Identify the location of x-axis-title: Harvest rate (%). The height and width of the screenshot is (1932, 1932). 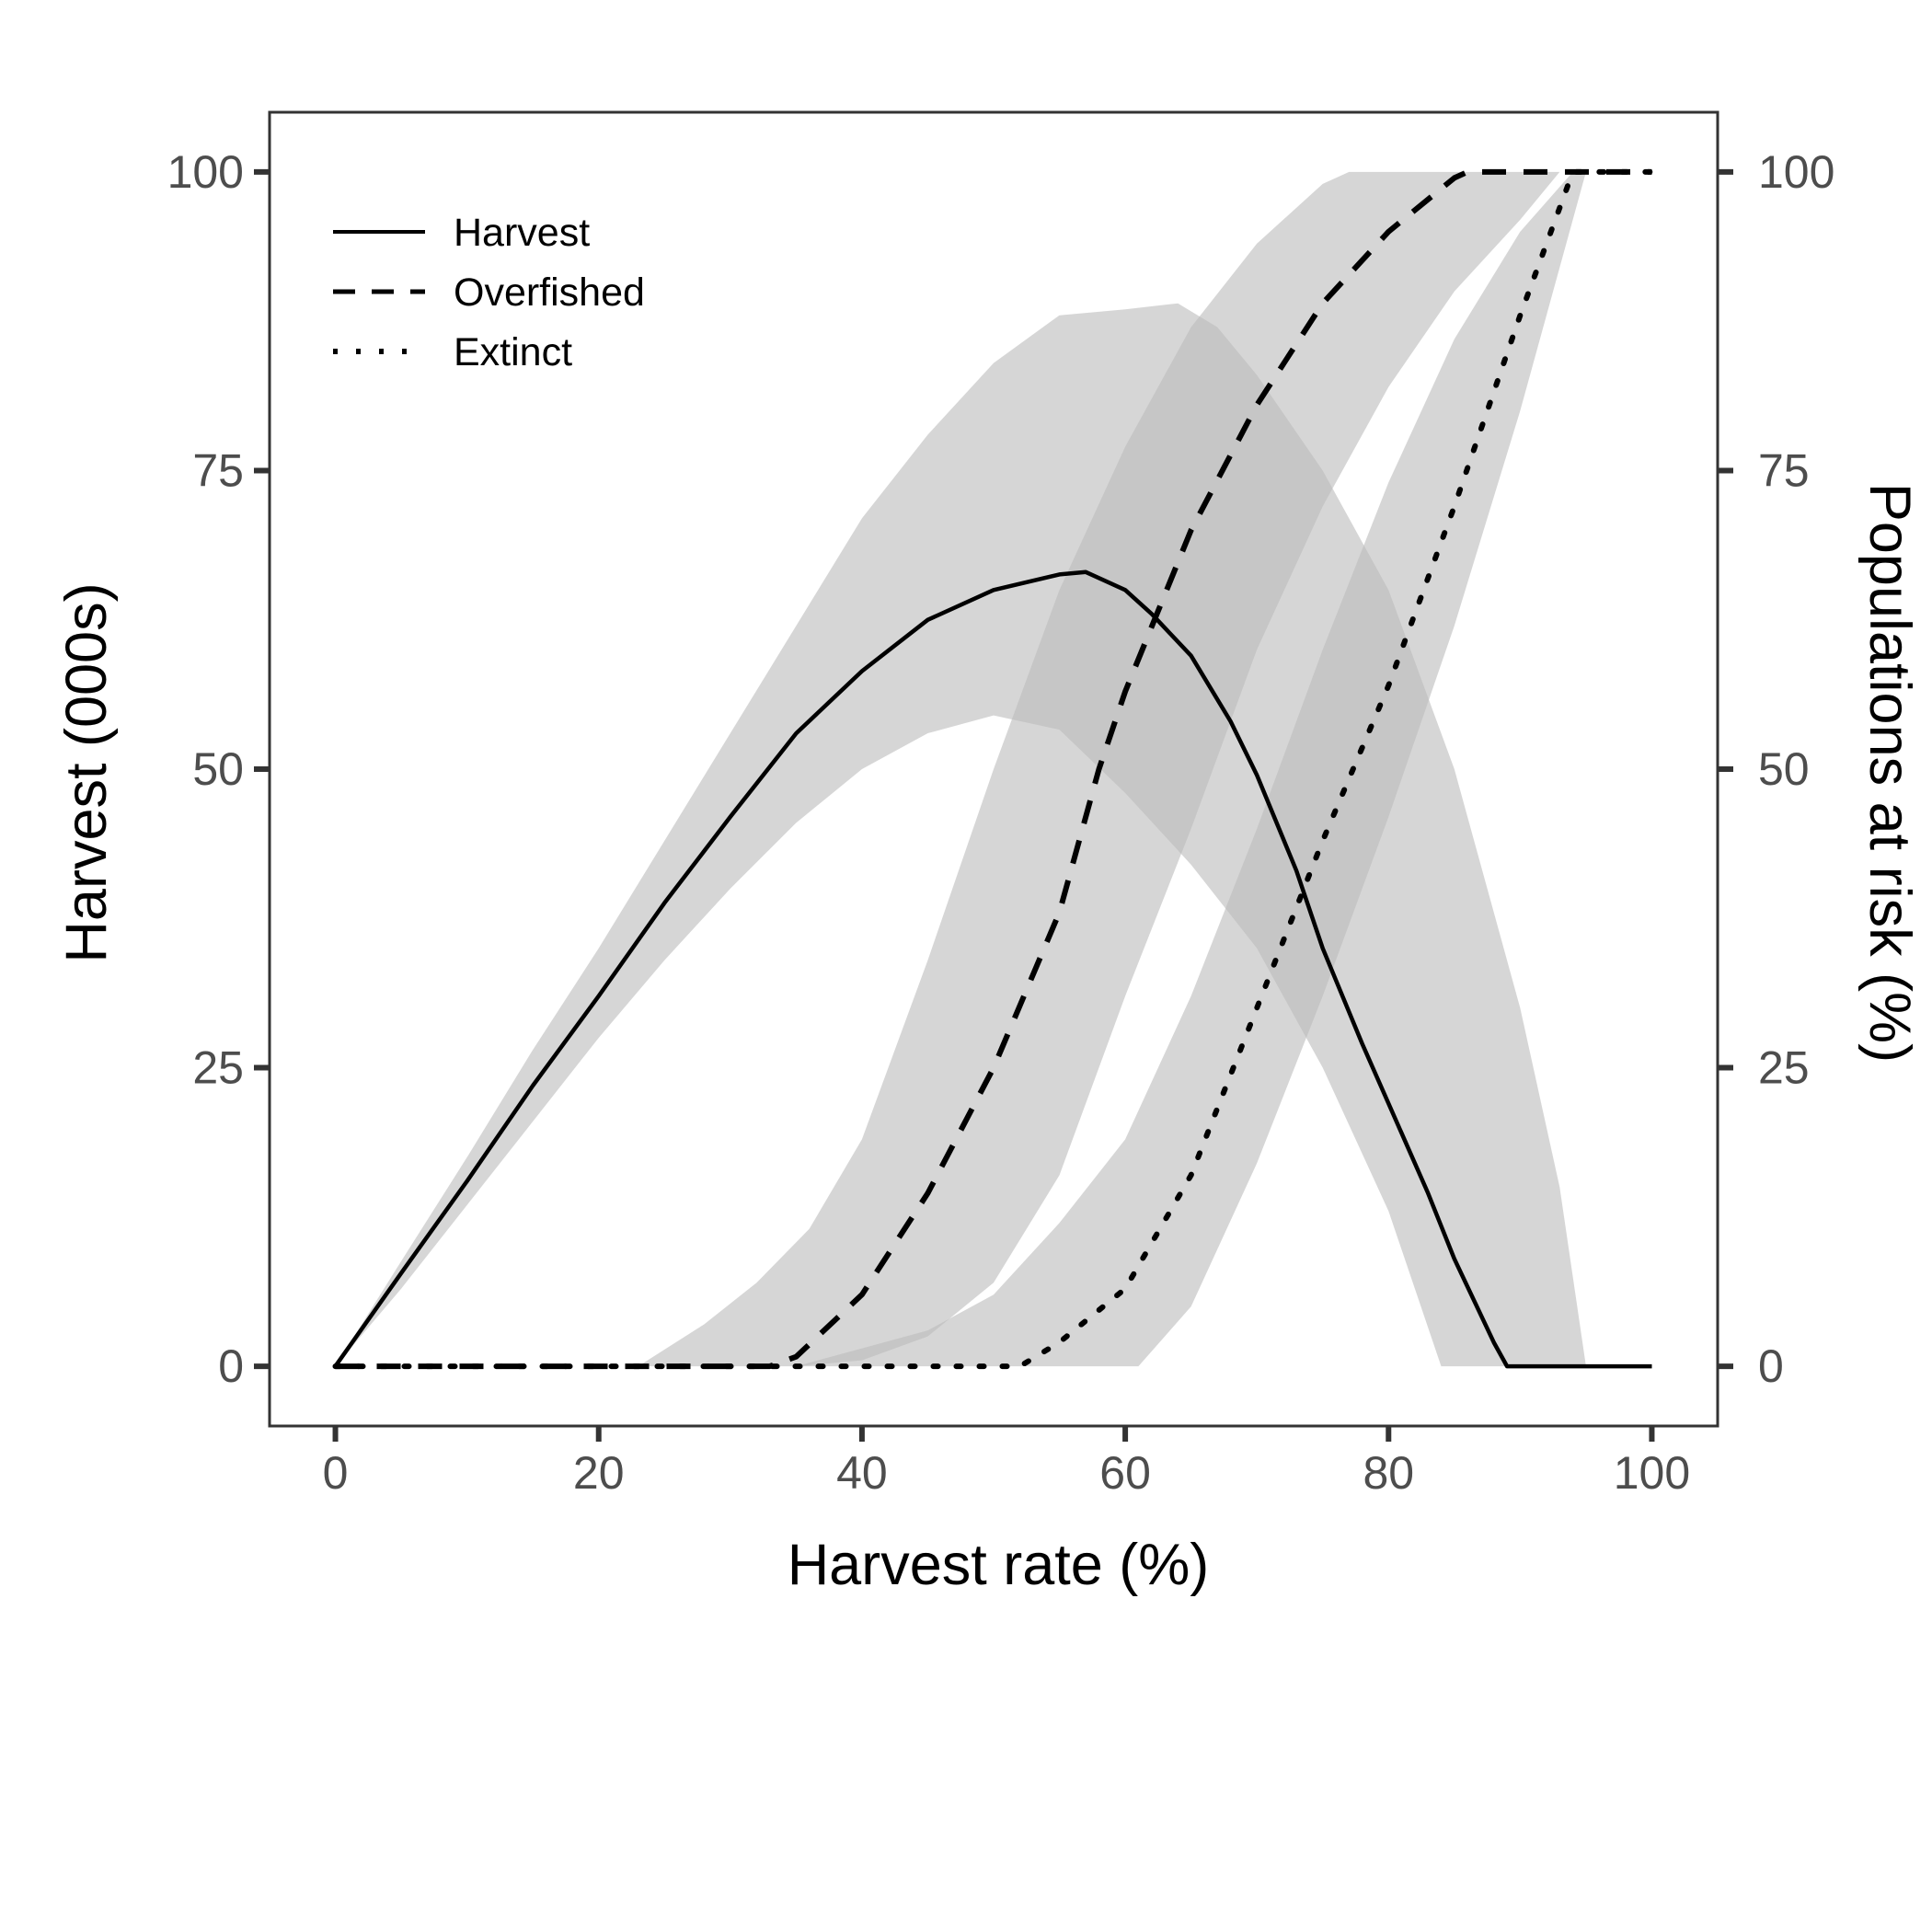
(999, 1565).